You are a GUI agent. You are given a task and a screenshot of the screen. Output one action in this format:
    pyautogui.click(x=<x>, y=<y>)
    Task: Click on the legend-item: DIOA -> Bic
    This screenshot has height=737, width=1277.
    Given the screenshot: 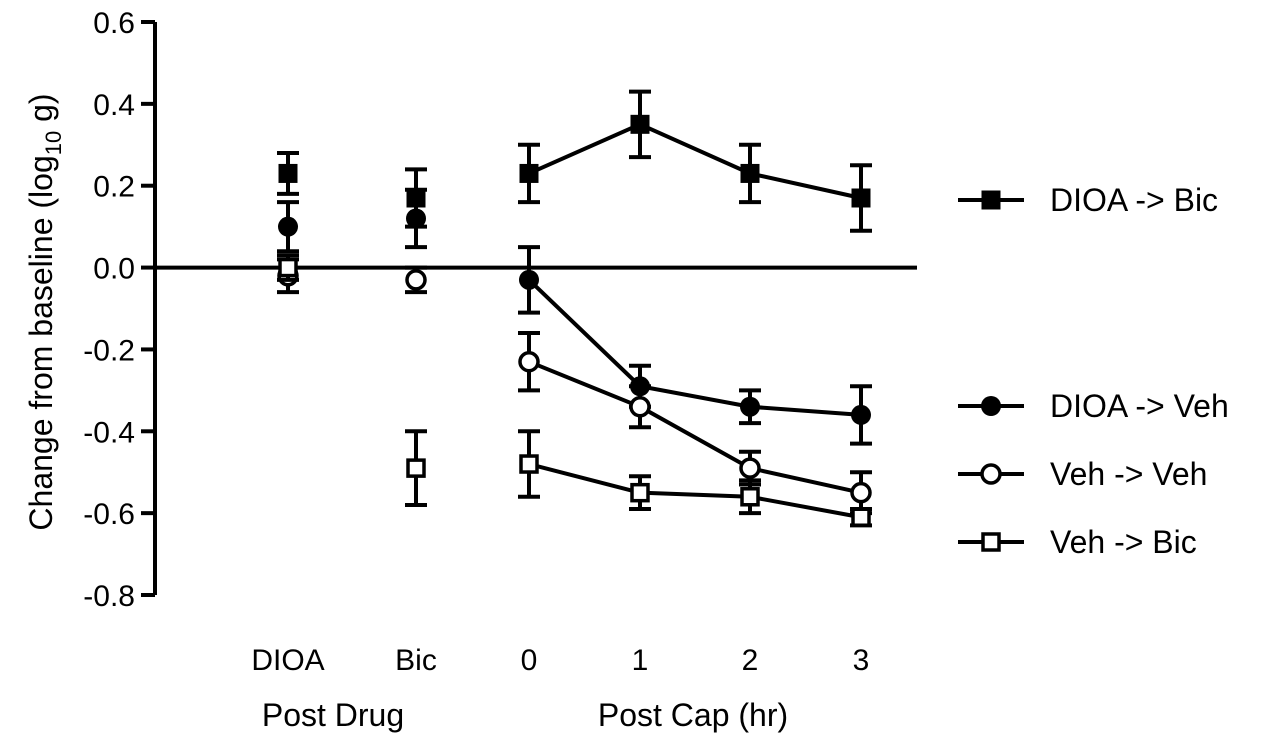 What is the action you would take?
    pyautogui.click(x=1088, y=200)
    